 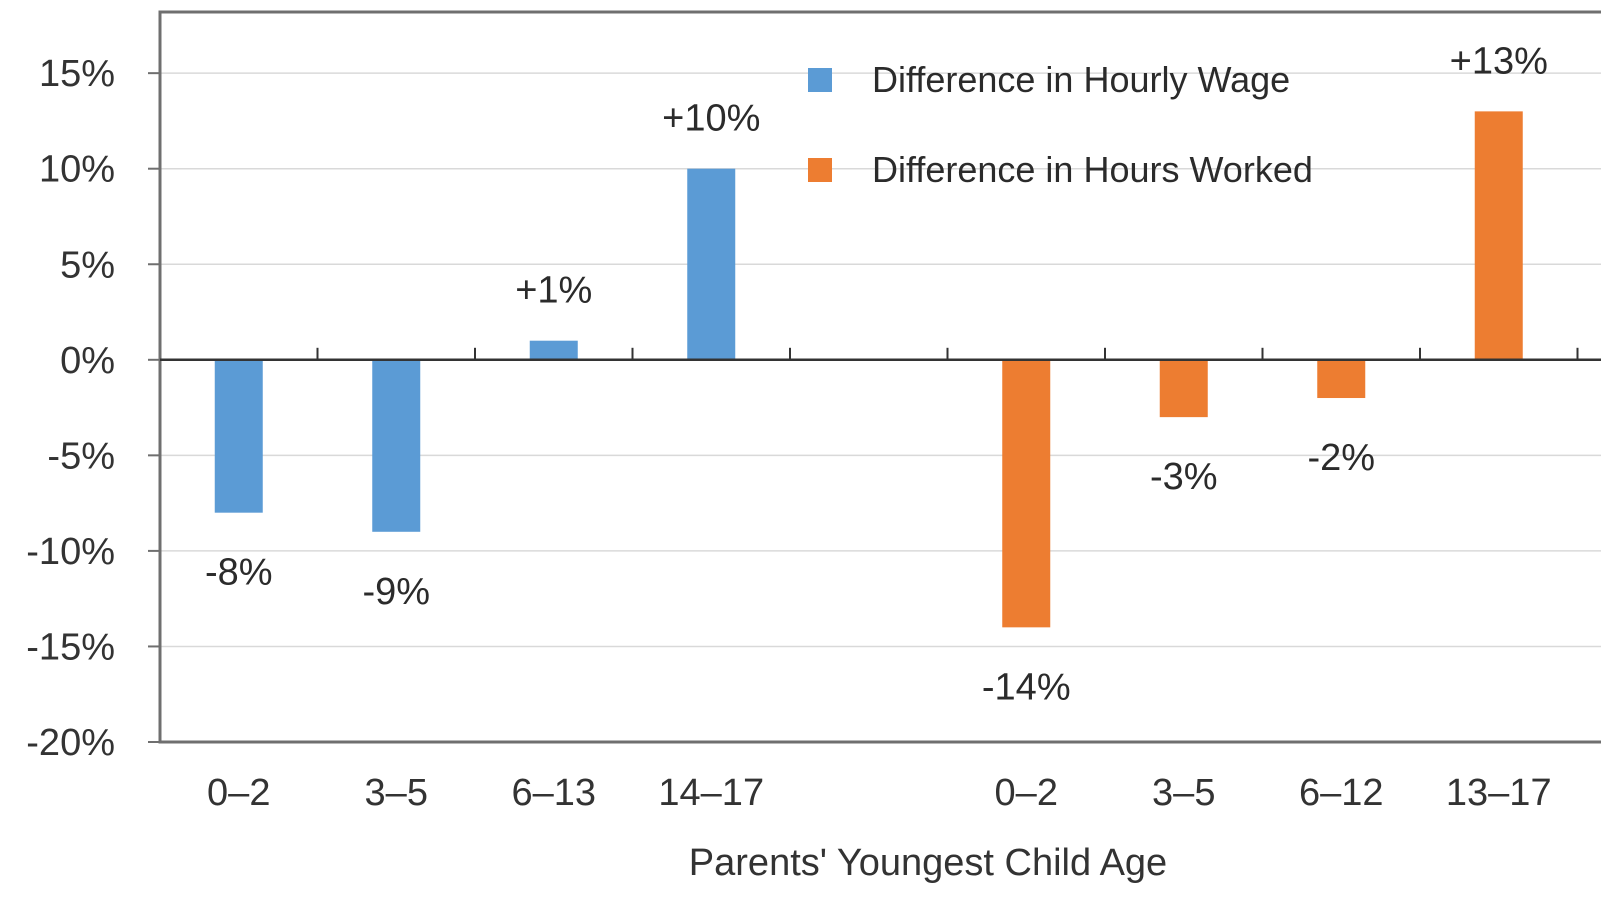 I want to click on data-label: -3%, so click(x=1184, y=477).